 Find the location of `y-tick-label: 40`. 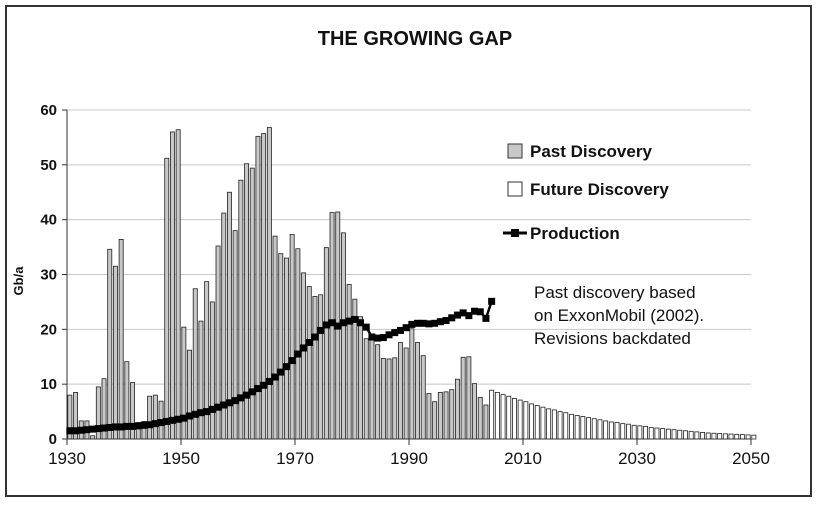

y-tick-label: 40 is located at coordinates (48, 220).